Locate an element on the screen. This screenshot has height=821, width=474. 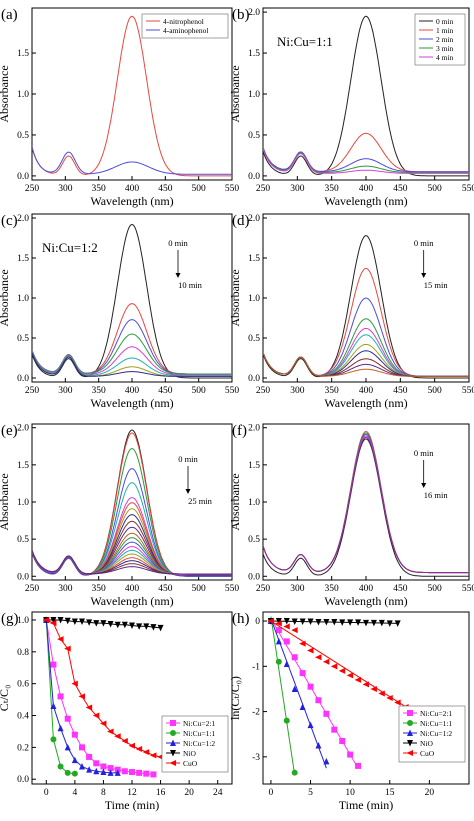
arrow-start-label: 0 min is located at coordinates (178, 243).